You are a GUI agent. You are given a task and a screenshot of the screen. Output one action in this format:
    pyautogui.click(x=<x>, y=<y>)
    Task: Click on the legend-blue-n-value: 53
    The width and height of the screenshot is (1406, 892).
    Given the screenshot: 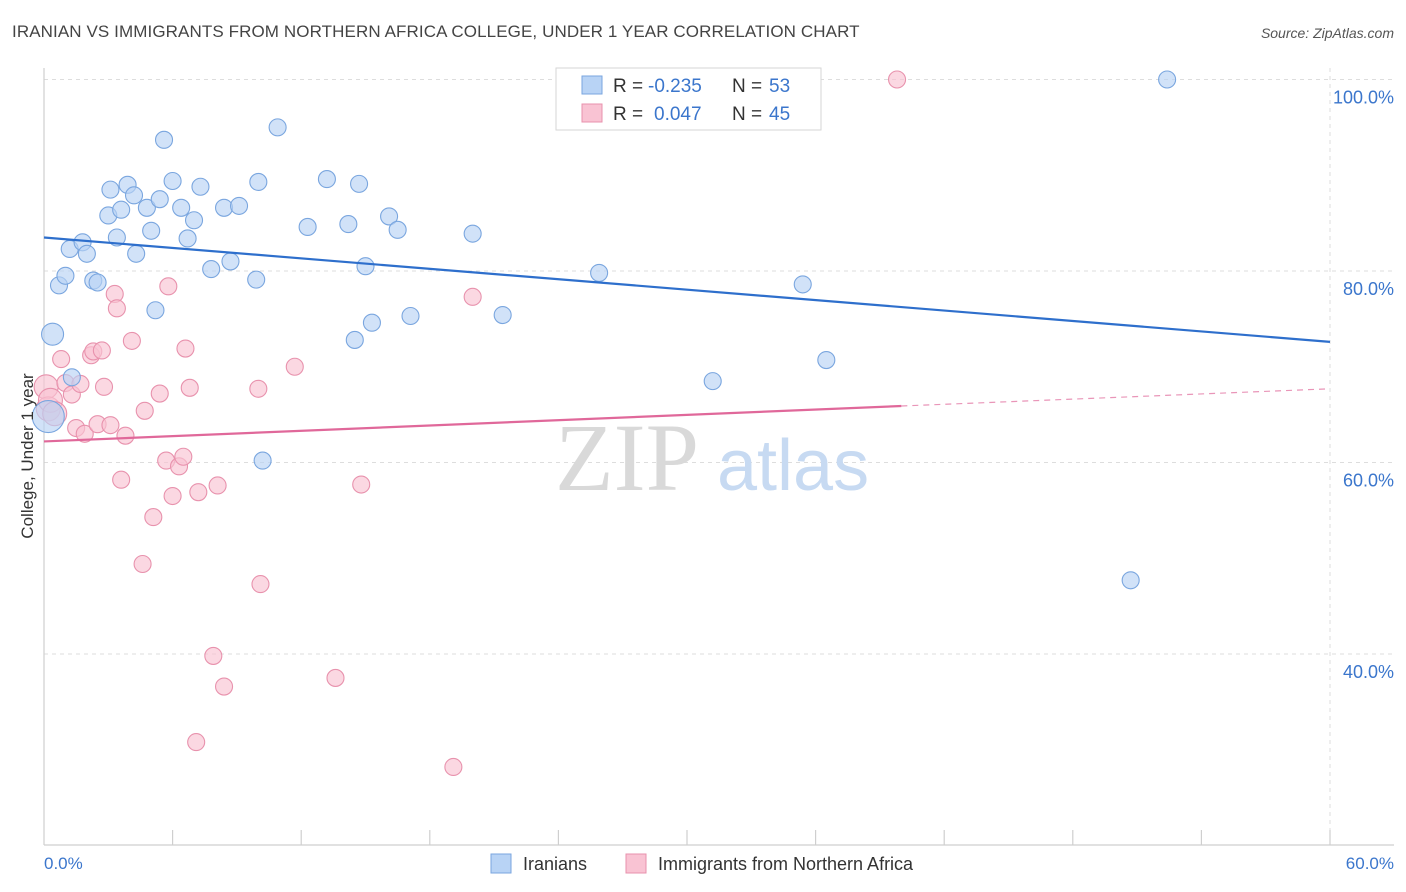 What is the action you would take?
    pyautogui.click(x=779, y=86)
    